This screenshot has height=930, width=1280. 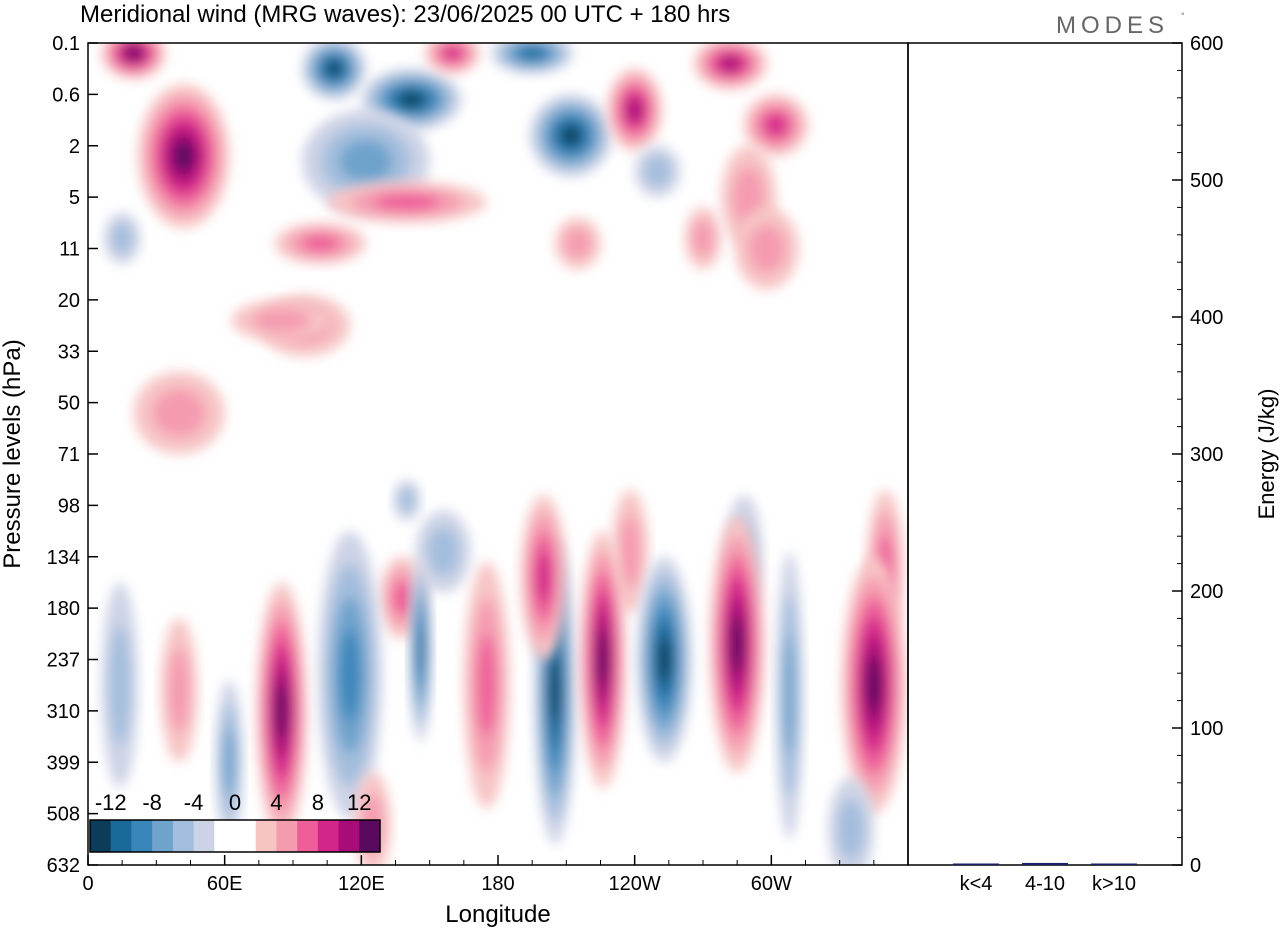 I want to click on energy-axis-label: Energy (J/kg), so click(x=1266, y=454).